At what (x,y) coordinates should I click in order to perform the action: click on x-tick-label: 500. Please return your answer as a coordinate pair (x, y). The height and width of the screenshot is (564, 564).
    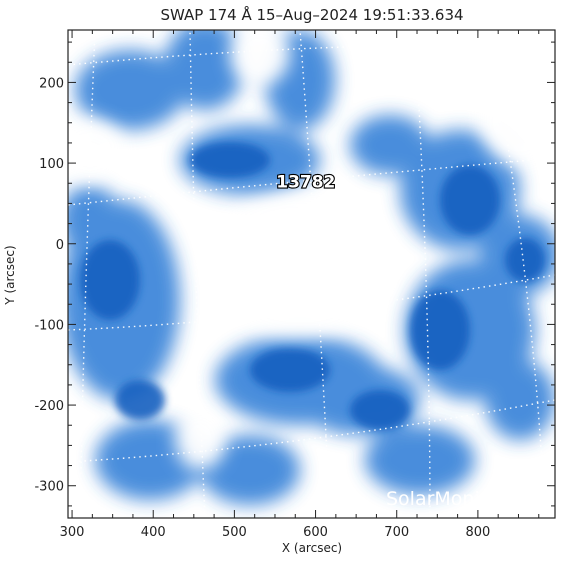
    Looking at the image, I should click on (234, 532).